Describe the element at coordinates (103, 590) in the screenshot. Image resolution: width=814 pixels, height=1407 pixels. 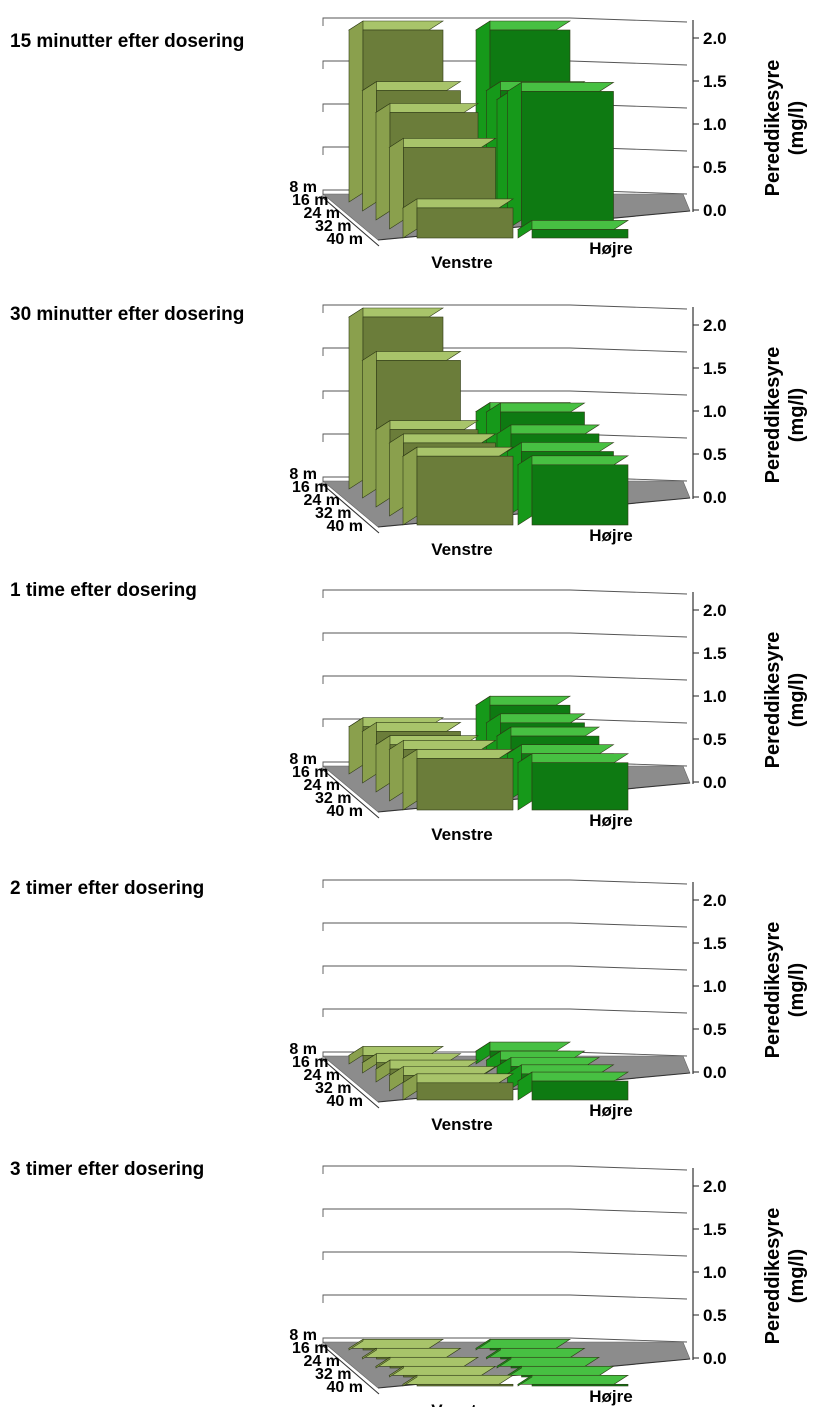
I see `chart-title: 1 time efter dosering` at that location.